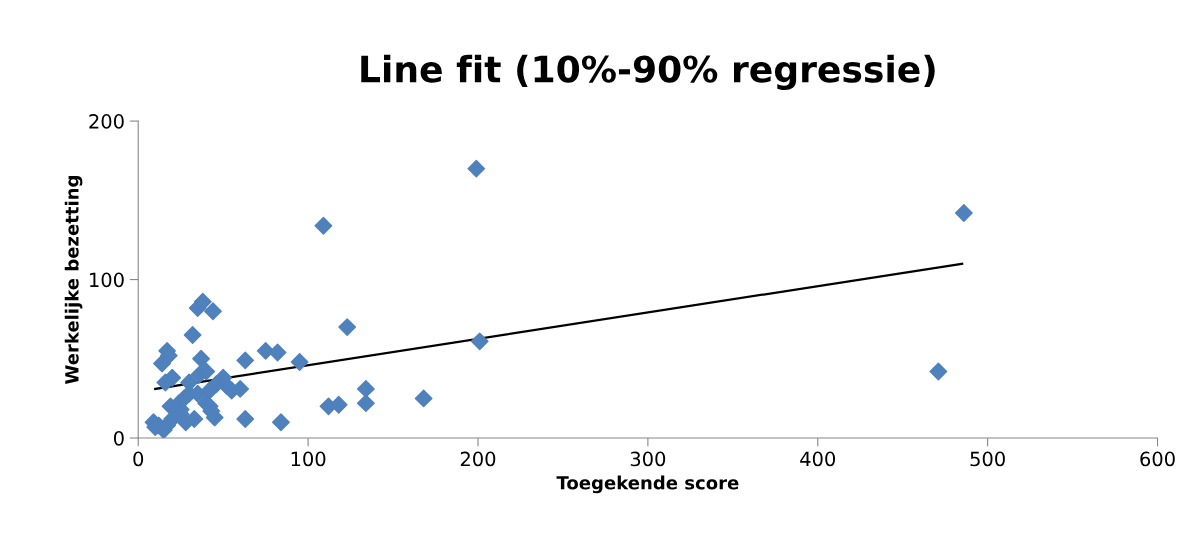 This screenshot has width=1202, height=558. Describe the element at coordinates (106, 121) in the screenshot. I see `y-tick-label: 200` at that location.